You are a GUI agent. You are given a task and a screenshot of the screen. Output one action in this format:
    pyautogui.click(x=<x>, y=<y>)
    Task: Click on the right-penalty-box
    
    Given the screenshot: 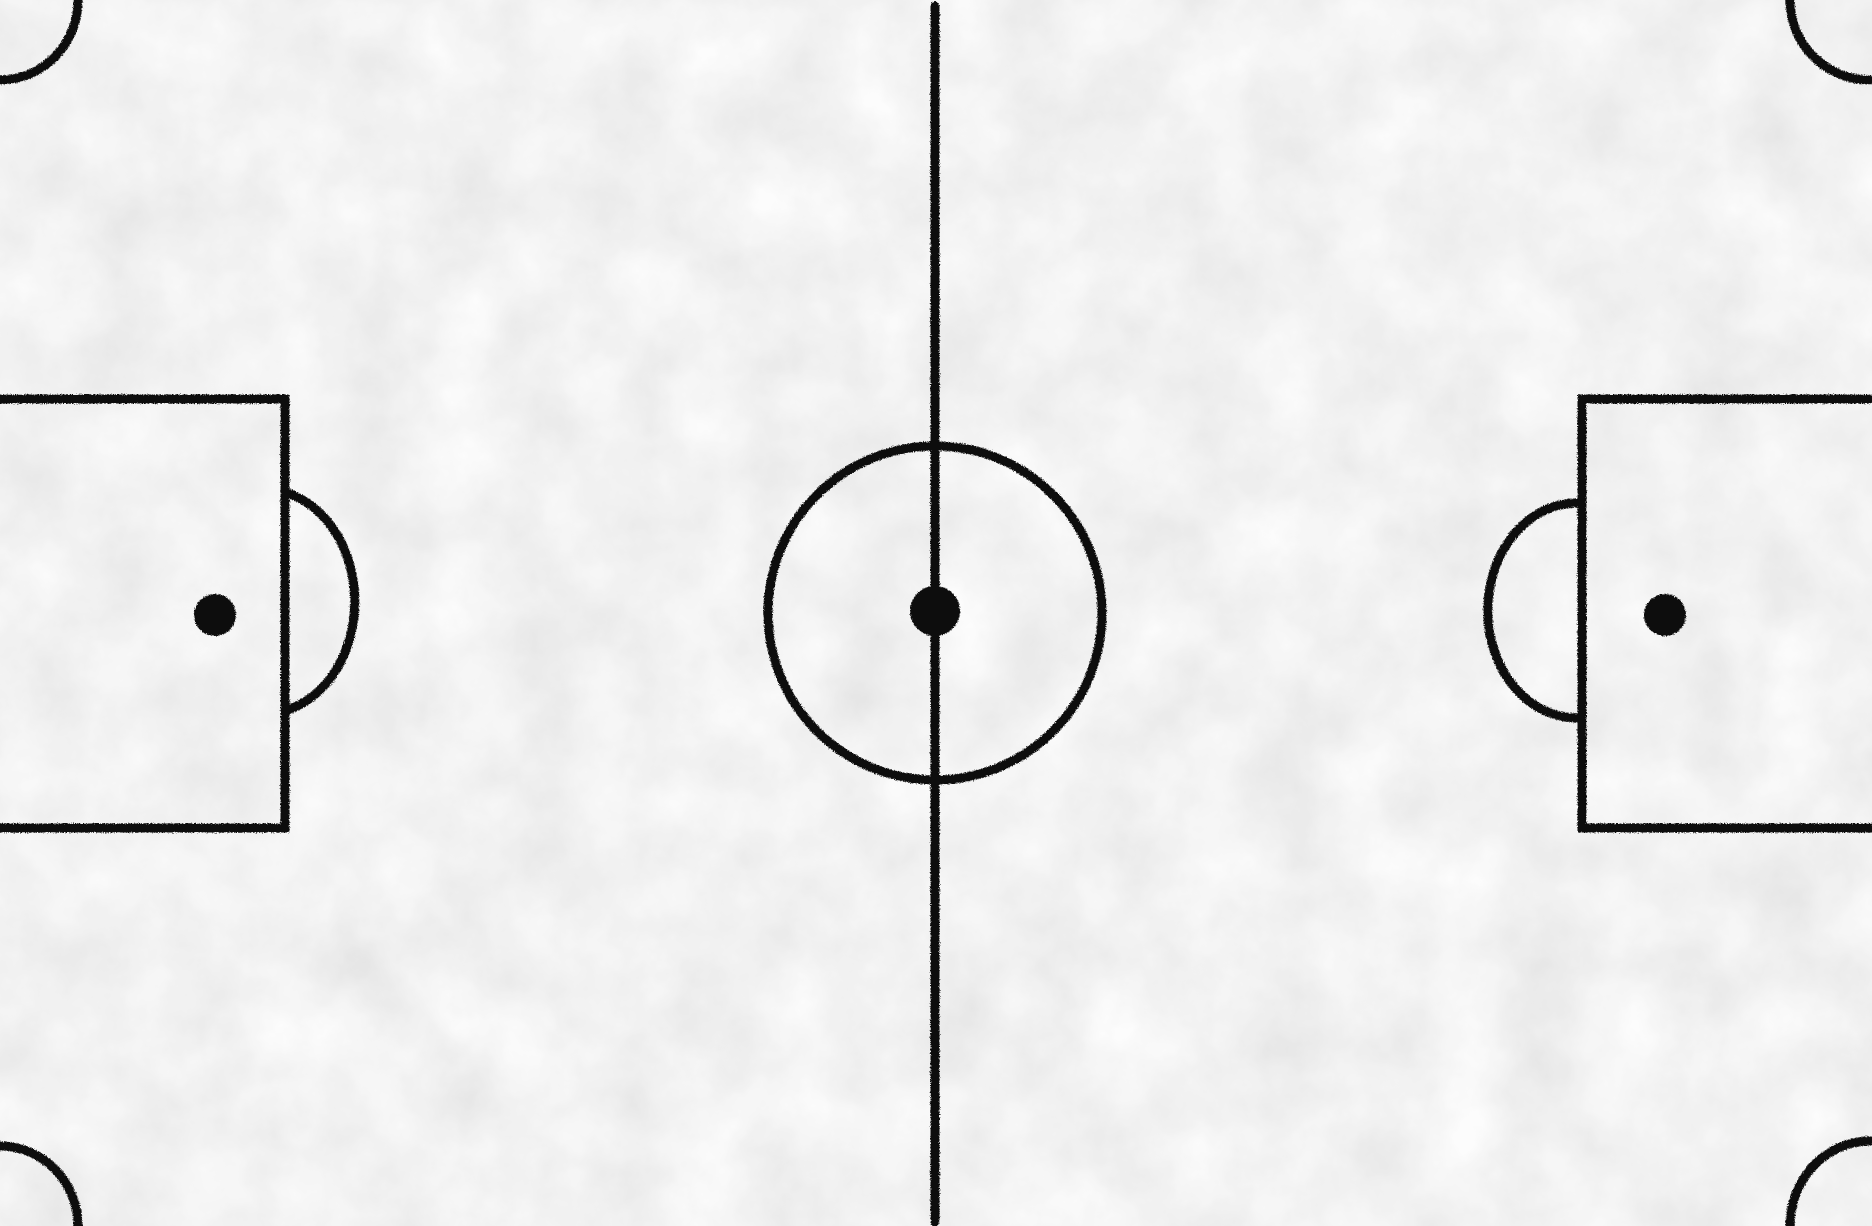 What is the action you would take?
    pyautogui.click(x=1724, y=613)
    